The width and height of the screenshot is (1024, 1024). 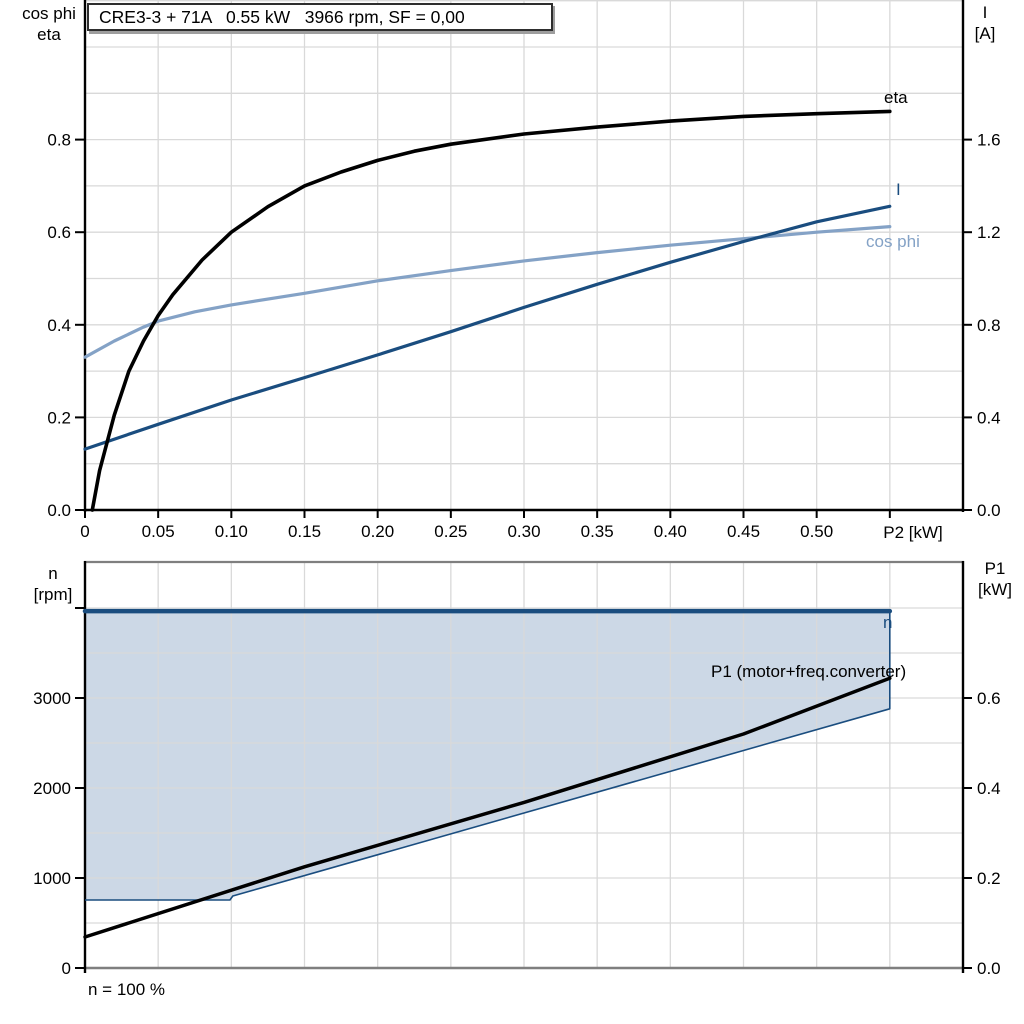 What do you see at coordinates (898, 189) in the screenshot?
I see `current-curve-label: I` at bounding box center [898, 189].